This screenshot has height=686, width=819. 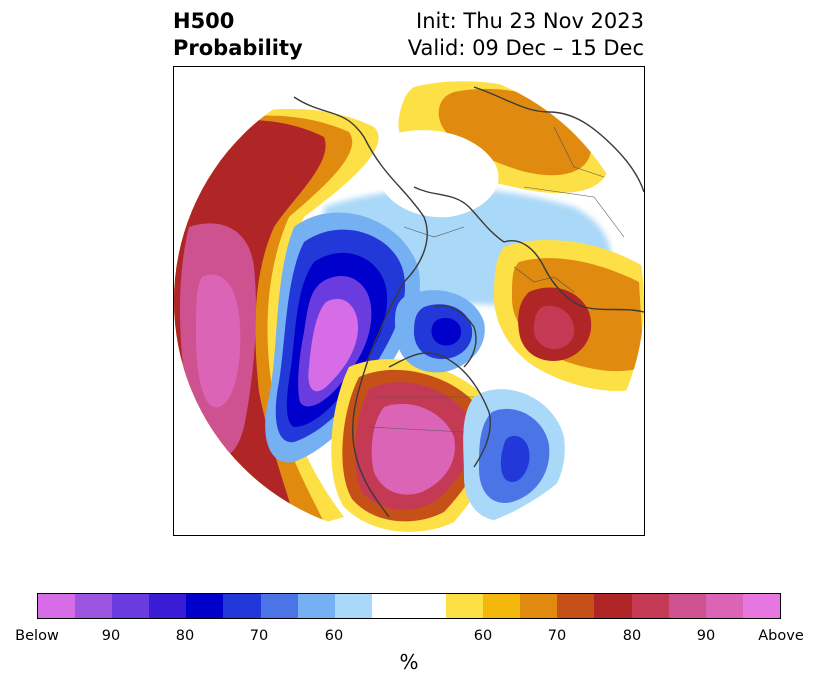 What do you see at coordinates (238, 48) in the screenshot?
I see `product-label: Probability` at bounding box center [238, 48].